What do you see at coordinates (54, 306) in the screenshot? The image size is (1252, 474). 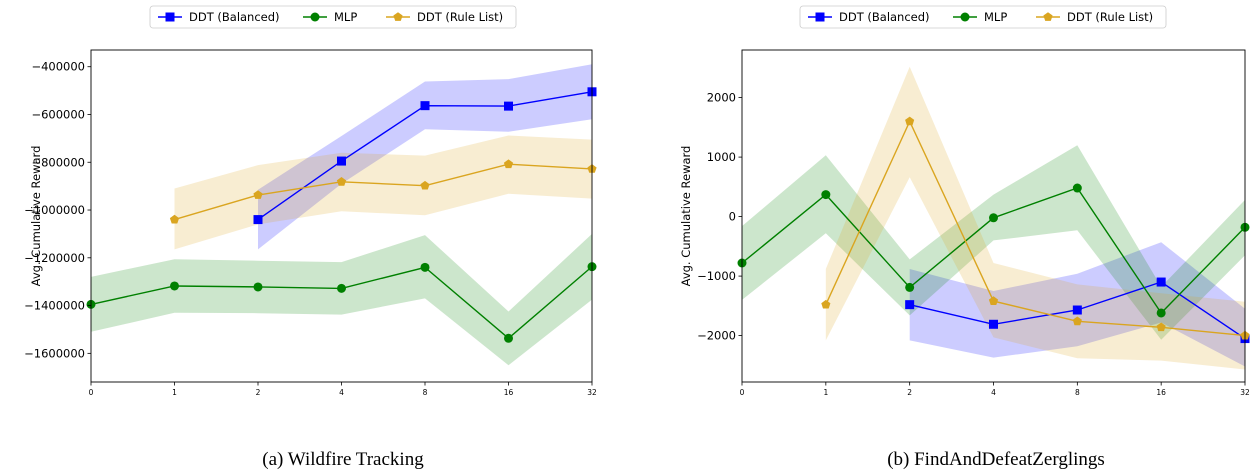 I see `y-tick-label: −1400000` at bounding box center [54, 306].